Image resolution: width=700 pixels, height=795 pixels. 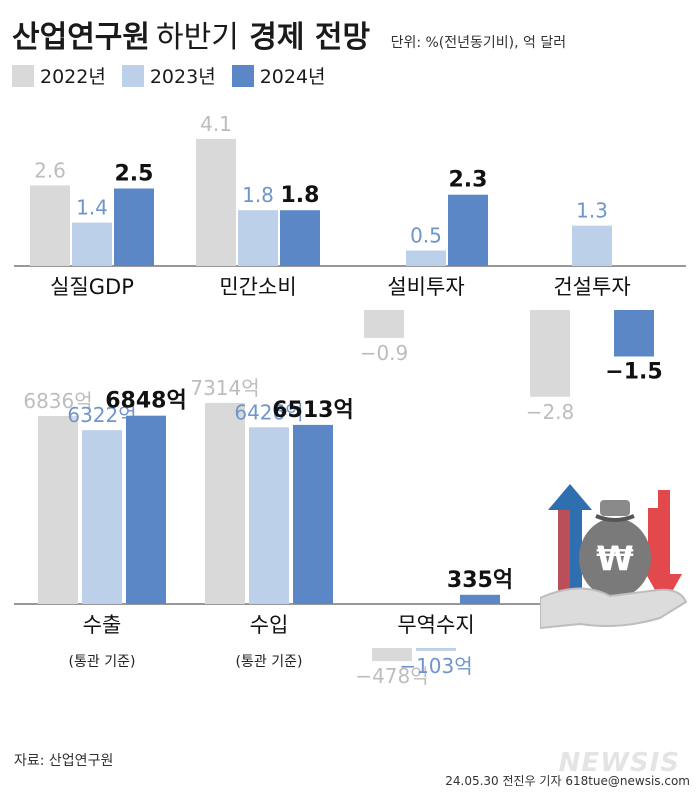 I want to click on data-label-1-2-1: −103억, so click(x=435, y=666).